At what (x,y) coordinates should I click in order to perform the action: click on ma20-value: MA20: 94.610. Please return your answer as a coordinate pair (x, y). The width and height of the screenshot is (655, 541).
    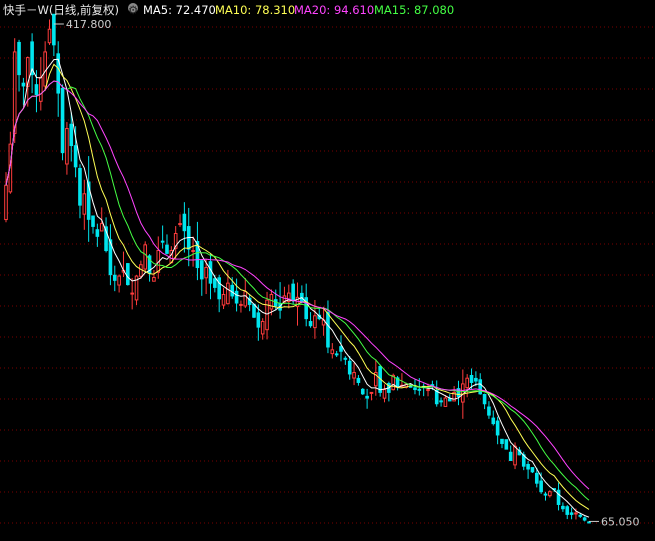
    Looking at the image, I should click on (334, 10).